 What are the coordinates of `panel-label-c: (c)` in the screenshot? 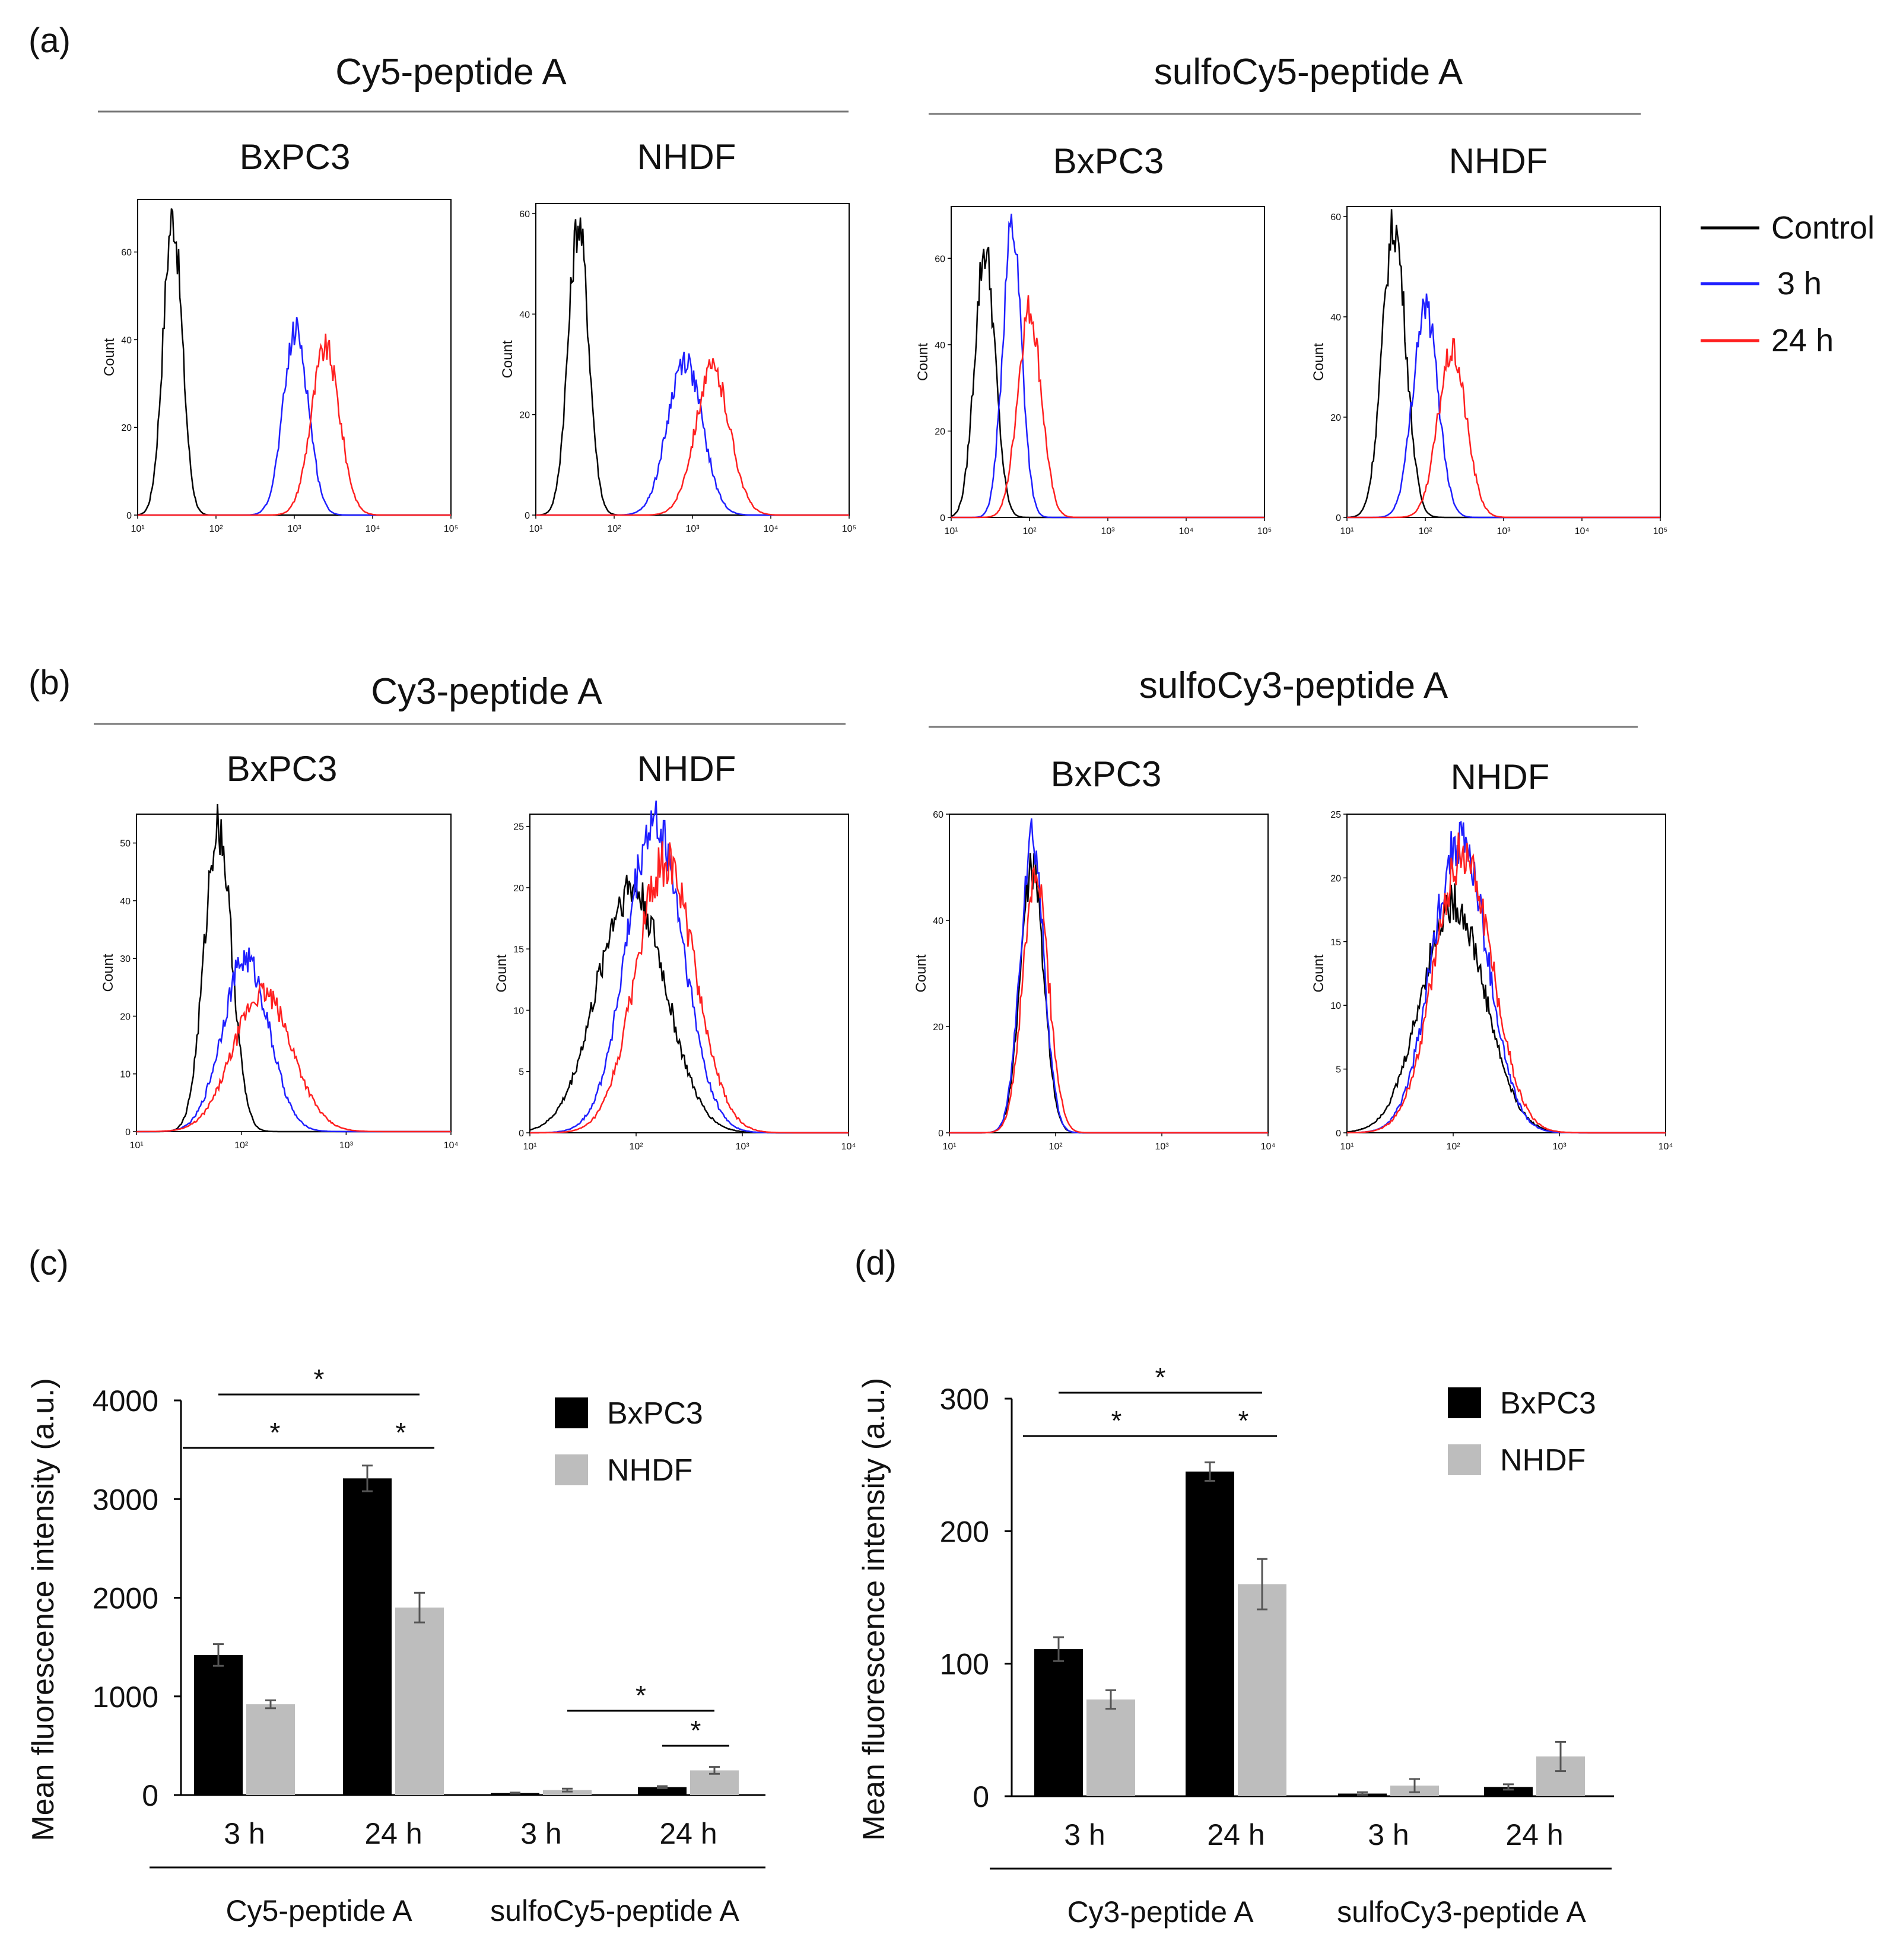 It's located at (48, 1263).